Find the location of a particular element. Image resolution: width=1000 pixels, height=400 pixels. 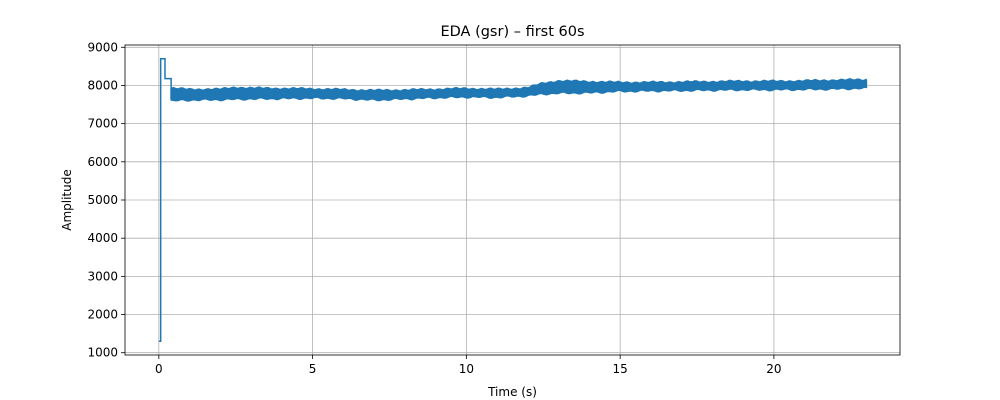

y-axis-ticks: 1000 2000 3000 4000 5000 6000 7000 8000 9000 is located at coordinates (106, 200).